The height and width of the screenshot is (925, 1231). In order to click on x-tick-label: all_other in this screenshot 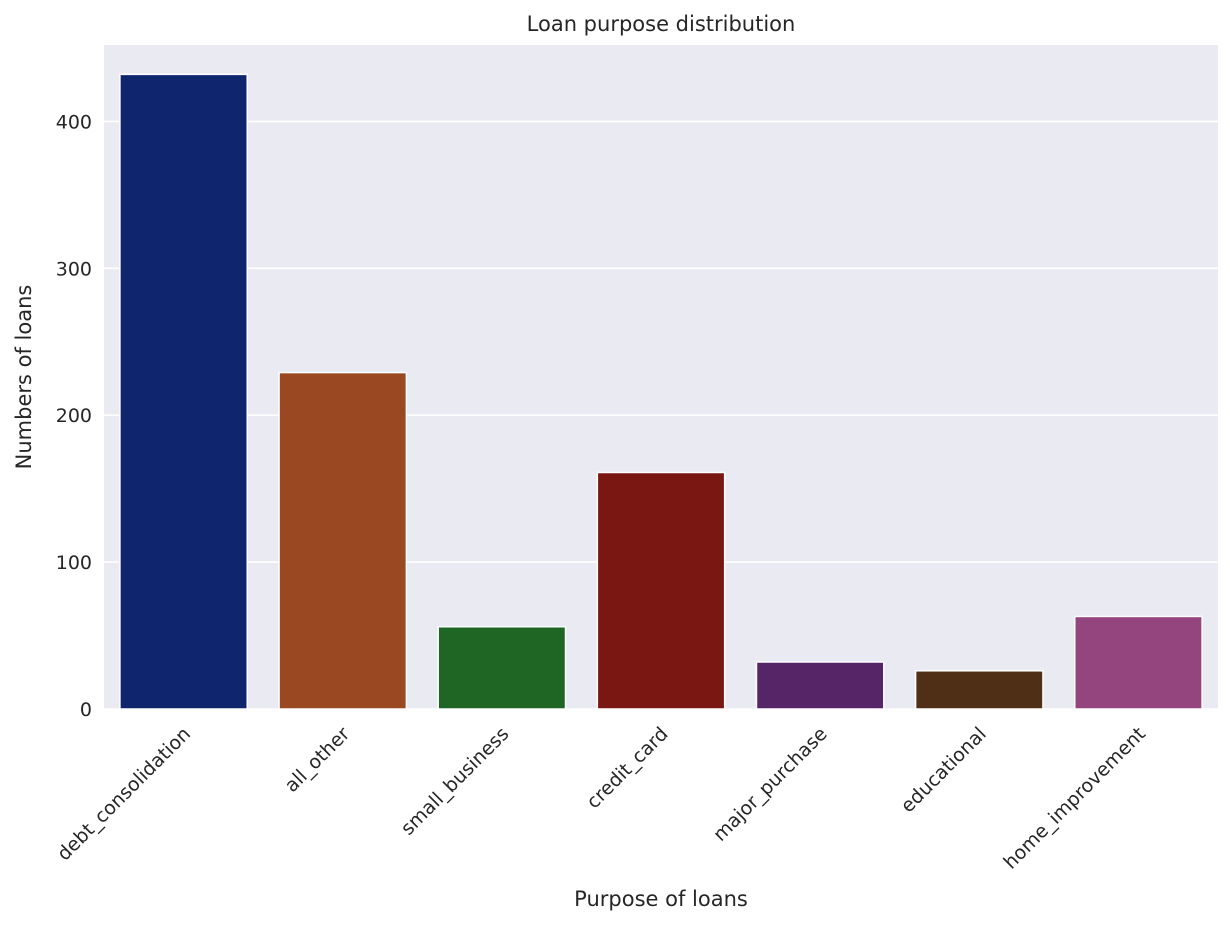, I will do `click(317, 760)`.